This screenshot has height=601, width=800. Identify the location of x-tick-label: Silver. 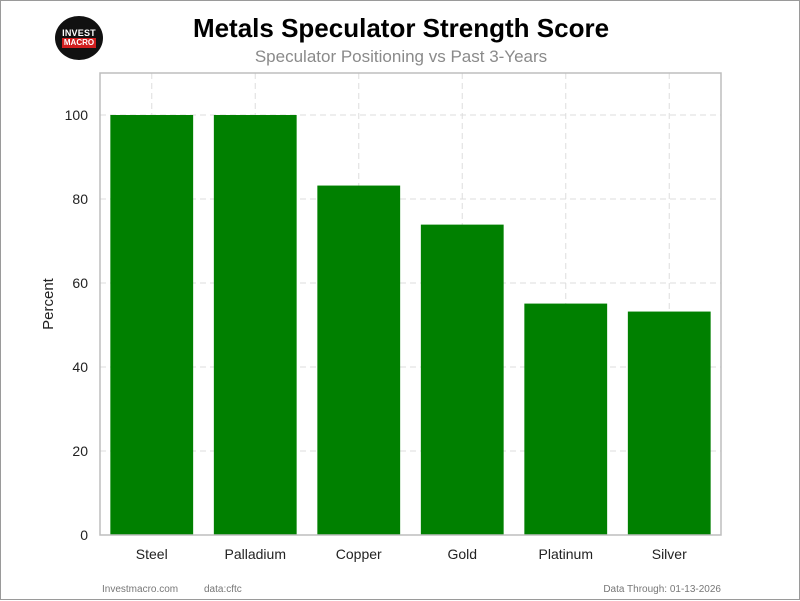
(669, 554).